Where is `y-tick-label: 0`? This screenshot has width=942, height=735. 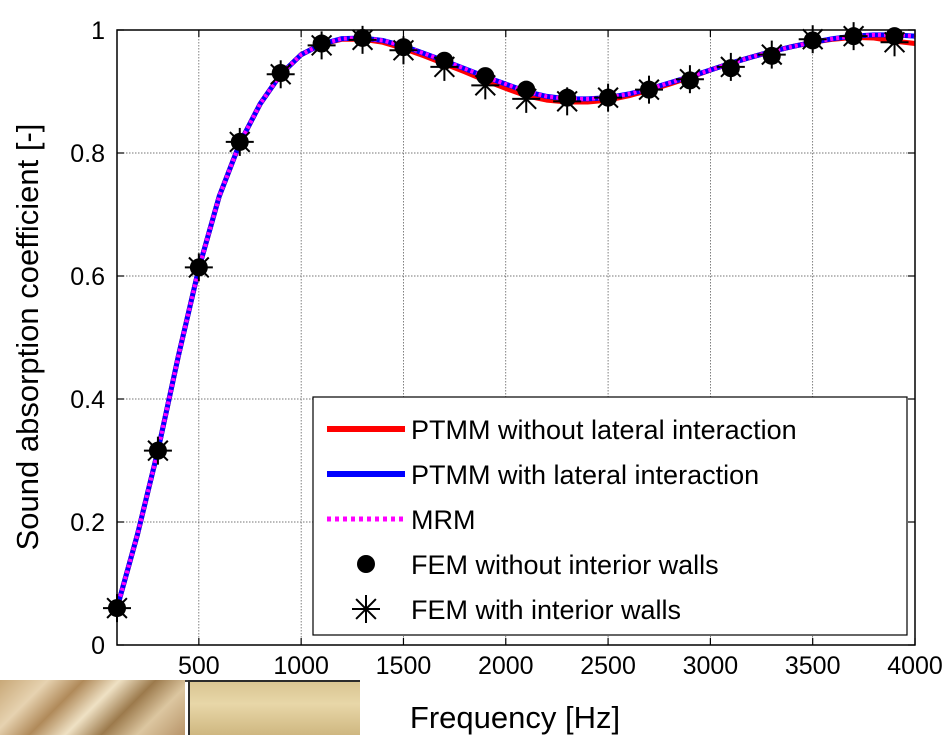
y-tick-label: 0 is located at coordinates (98, 646).